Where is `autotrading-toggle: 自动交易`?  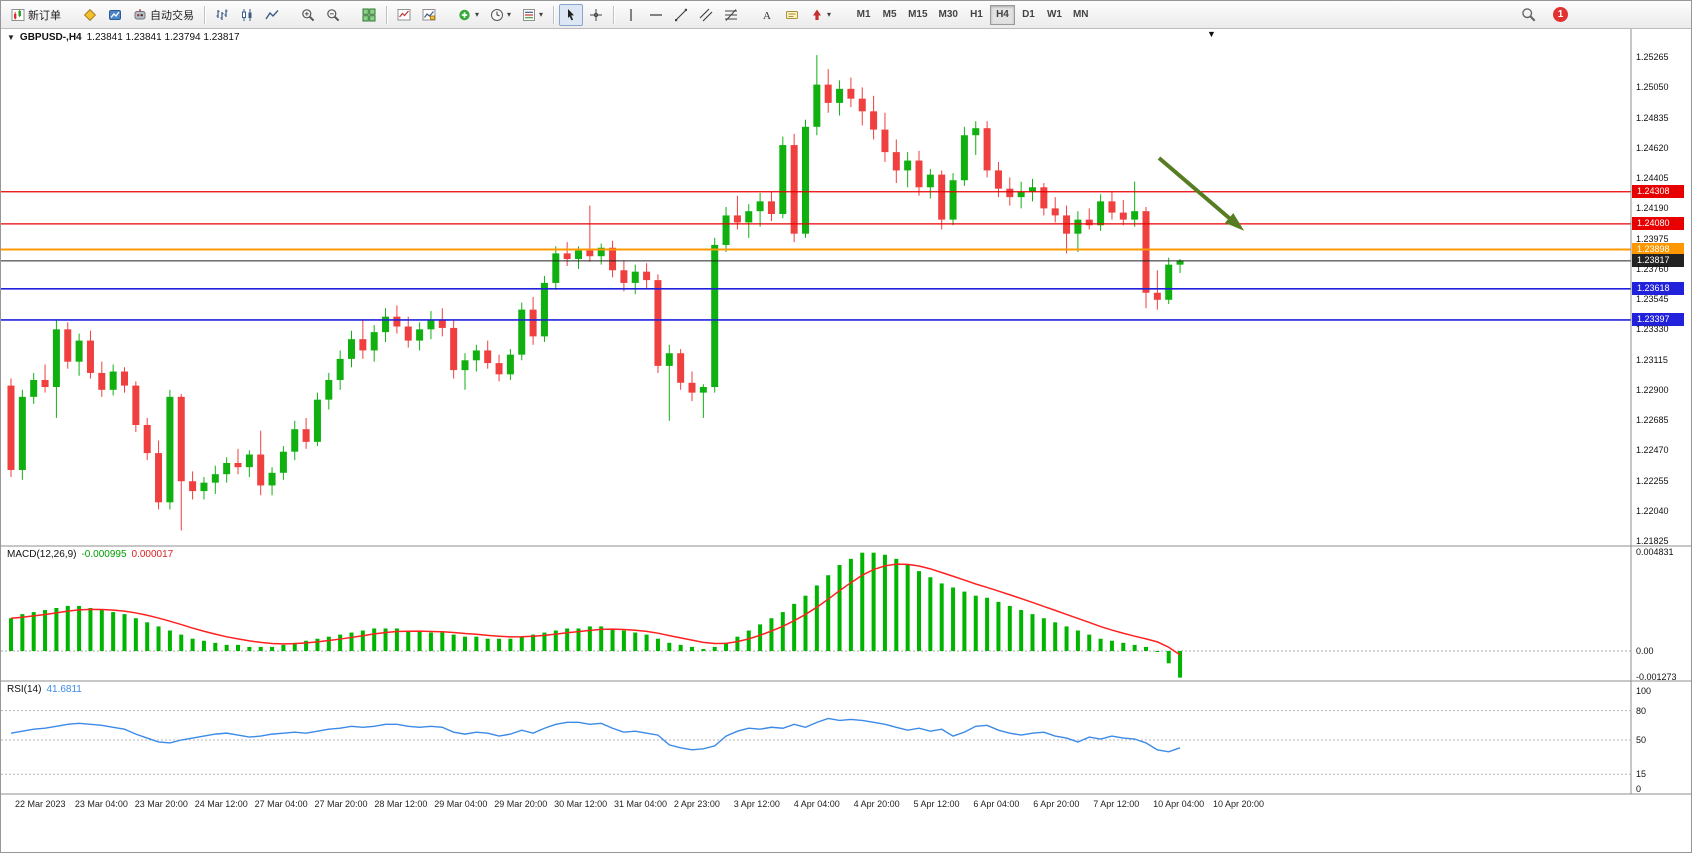 autotrading-toggle: 自动交易 is located at coordinates (163, 15).